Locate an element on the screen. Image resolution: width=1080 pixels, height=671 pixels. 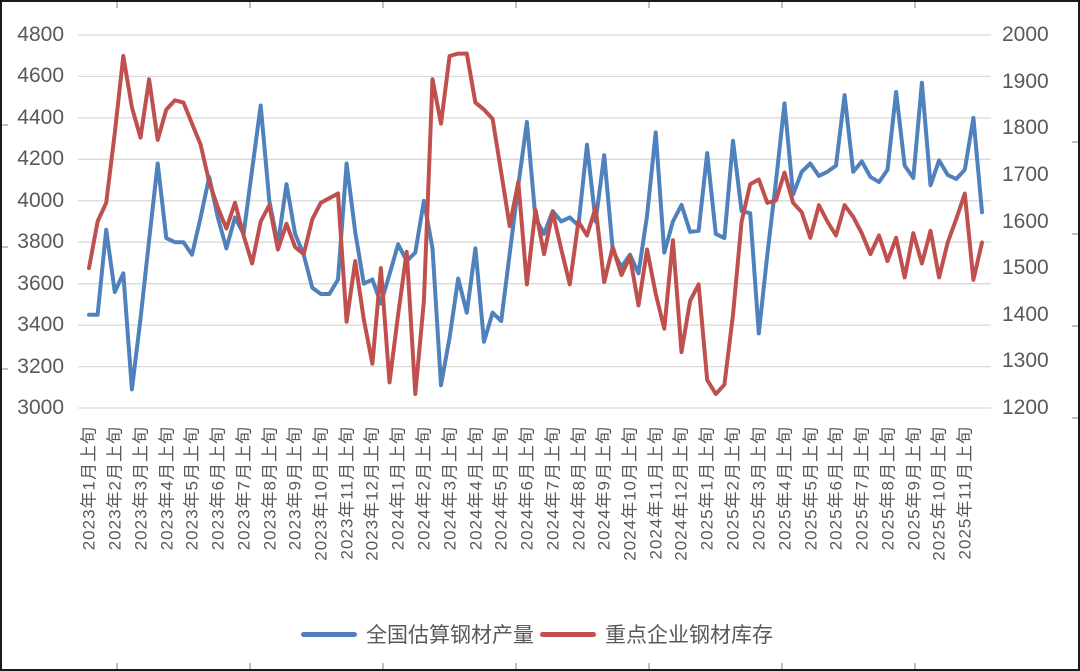
x-axis-tick-label: 2025年4月上旬 is located at coordinates (784, 488).